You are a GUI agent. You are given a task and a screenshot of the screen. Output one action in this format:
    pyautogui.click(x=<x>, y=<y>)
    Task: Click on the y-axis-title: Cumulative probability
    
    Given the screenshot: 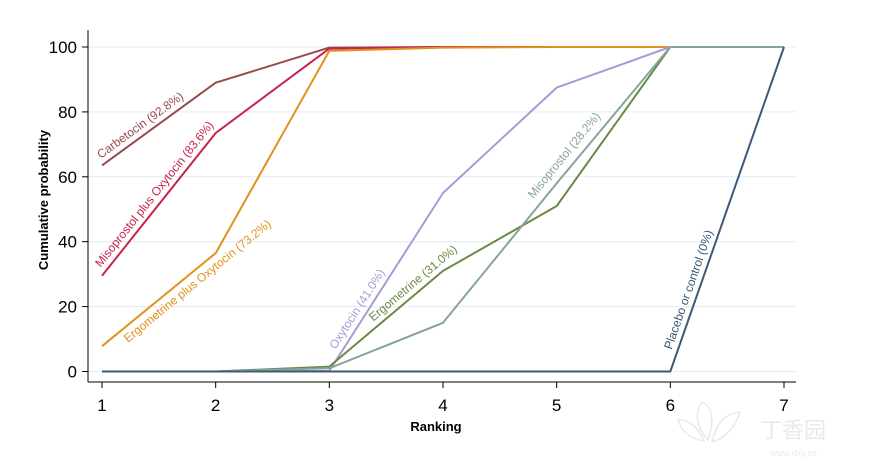 What is the action you would take?
    pyautogui.click(x=43, y=199)
    